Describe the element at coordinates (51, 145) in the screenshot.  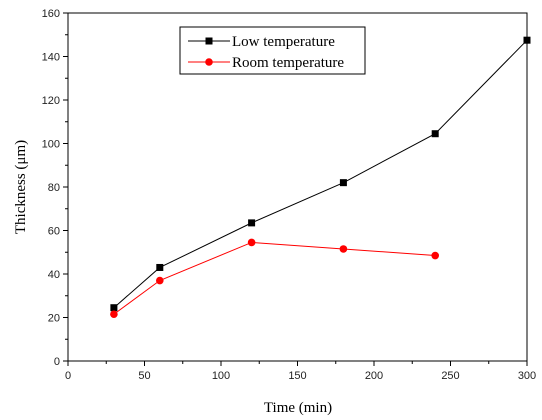
I see `y-tick-label: 100` at that location.